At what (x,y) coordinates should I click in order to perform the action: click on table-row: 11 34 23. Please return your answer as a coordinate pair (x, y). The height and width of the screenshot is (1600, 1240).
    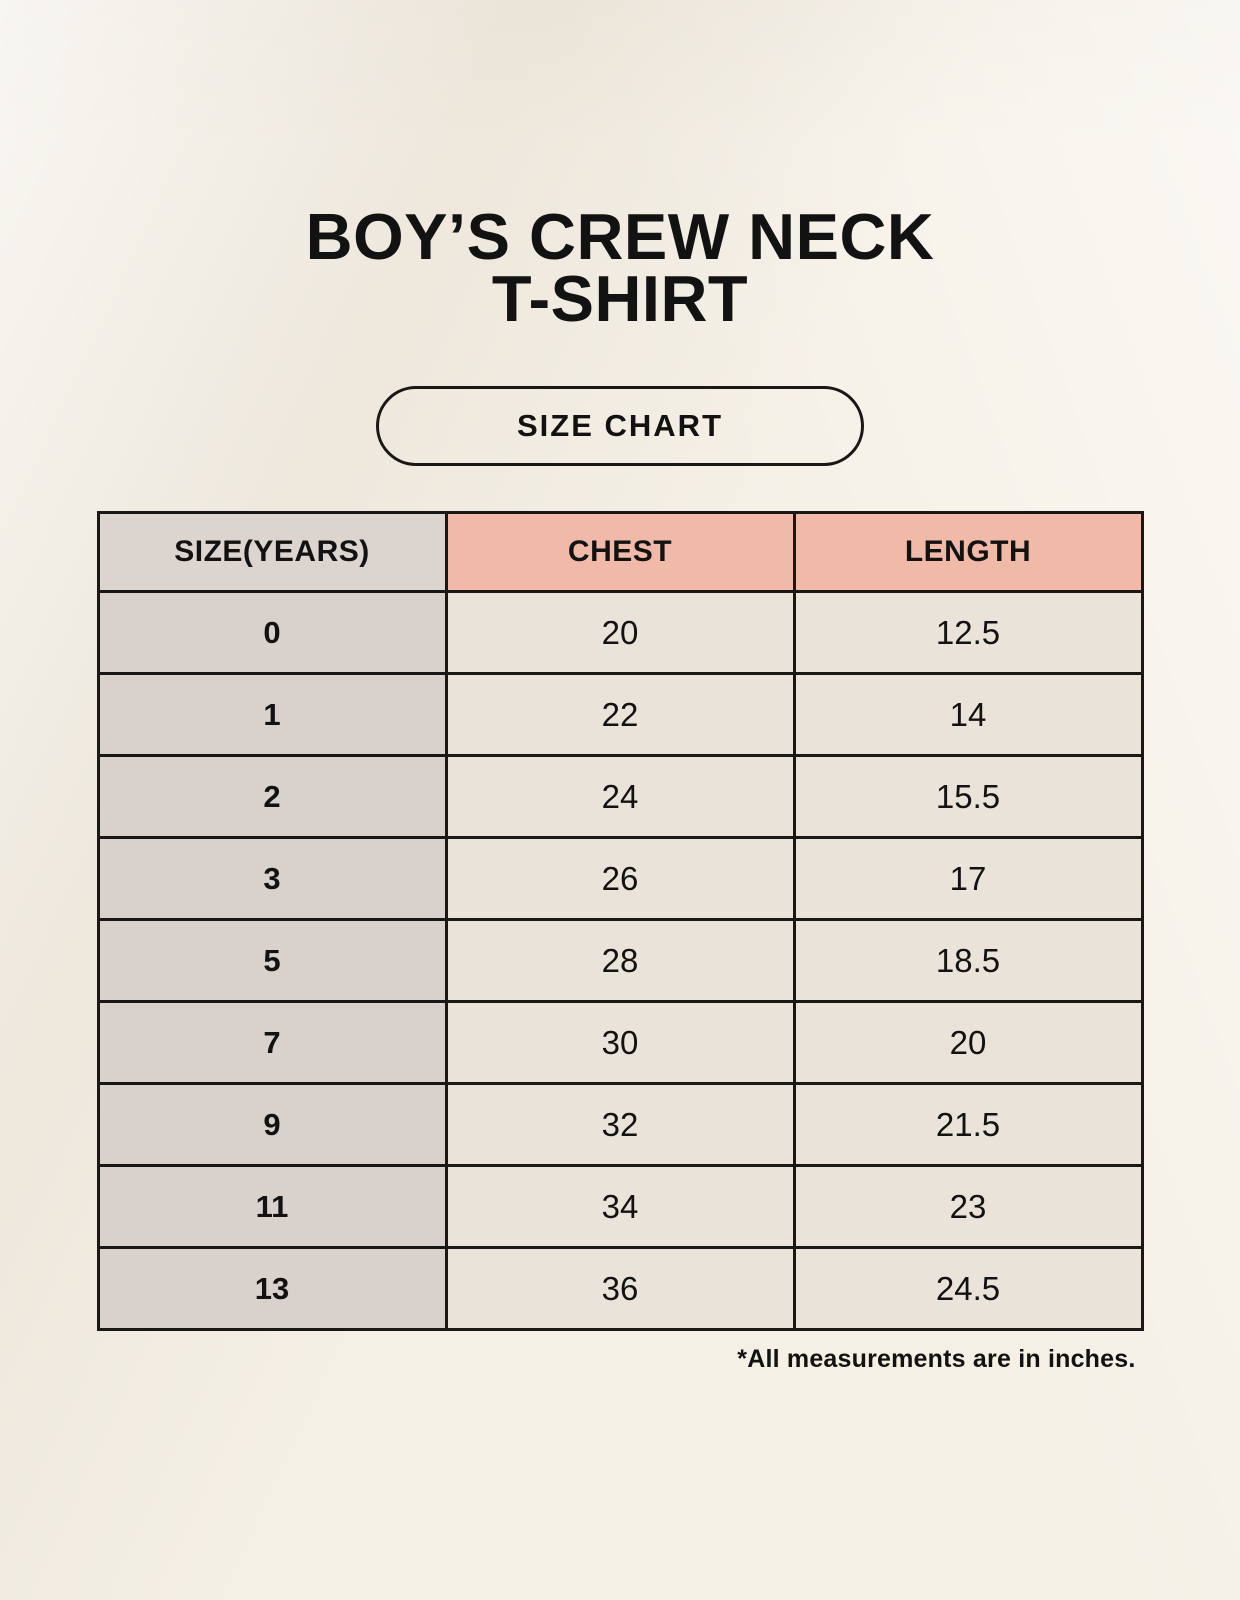
    Looking at the image, I should click on (620, 1206).